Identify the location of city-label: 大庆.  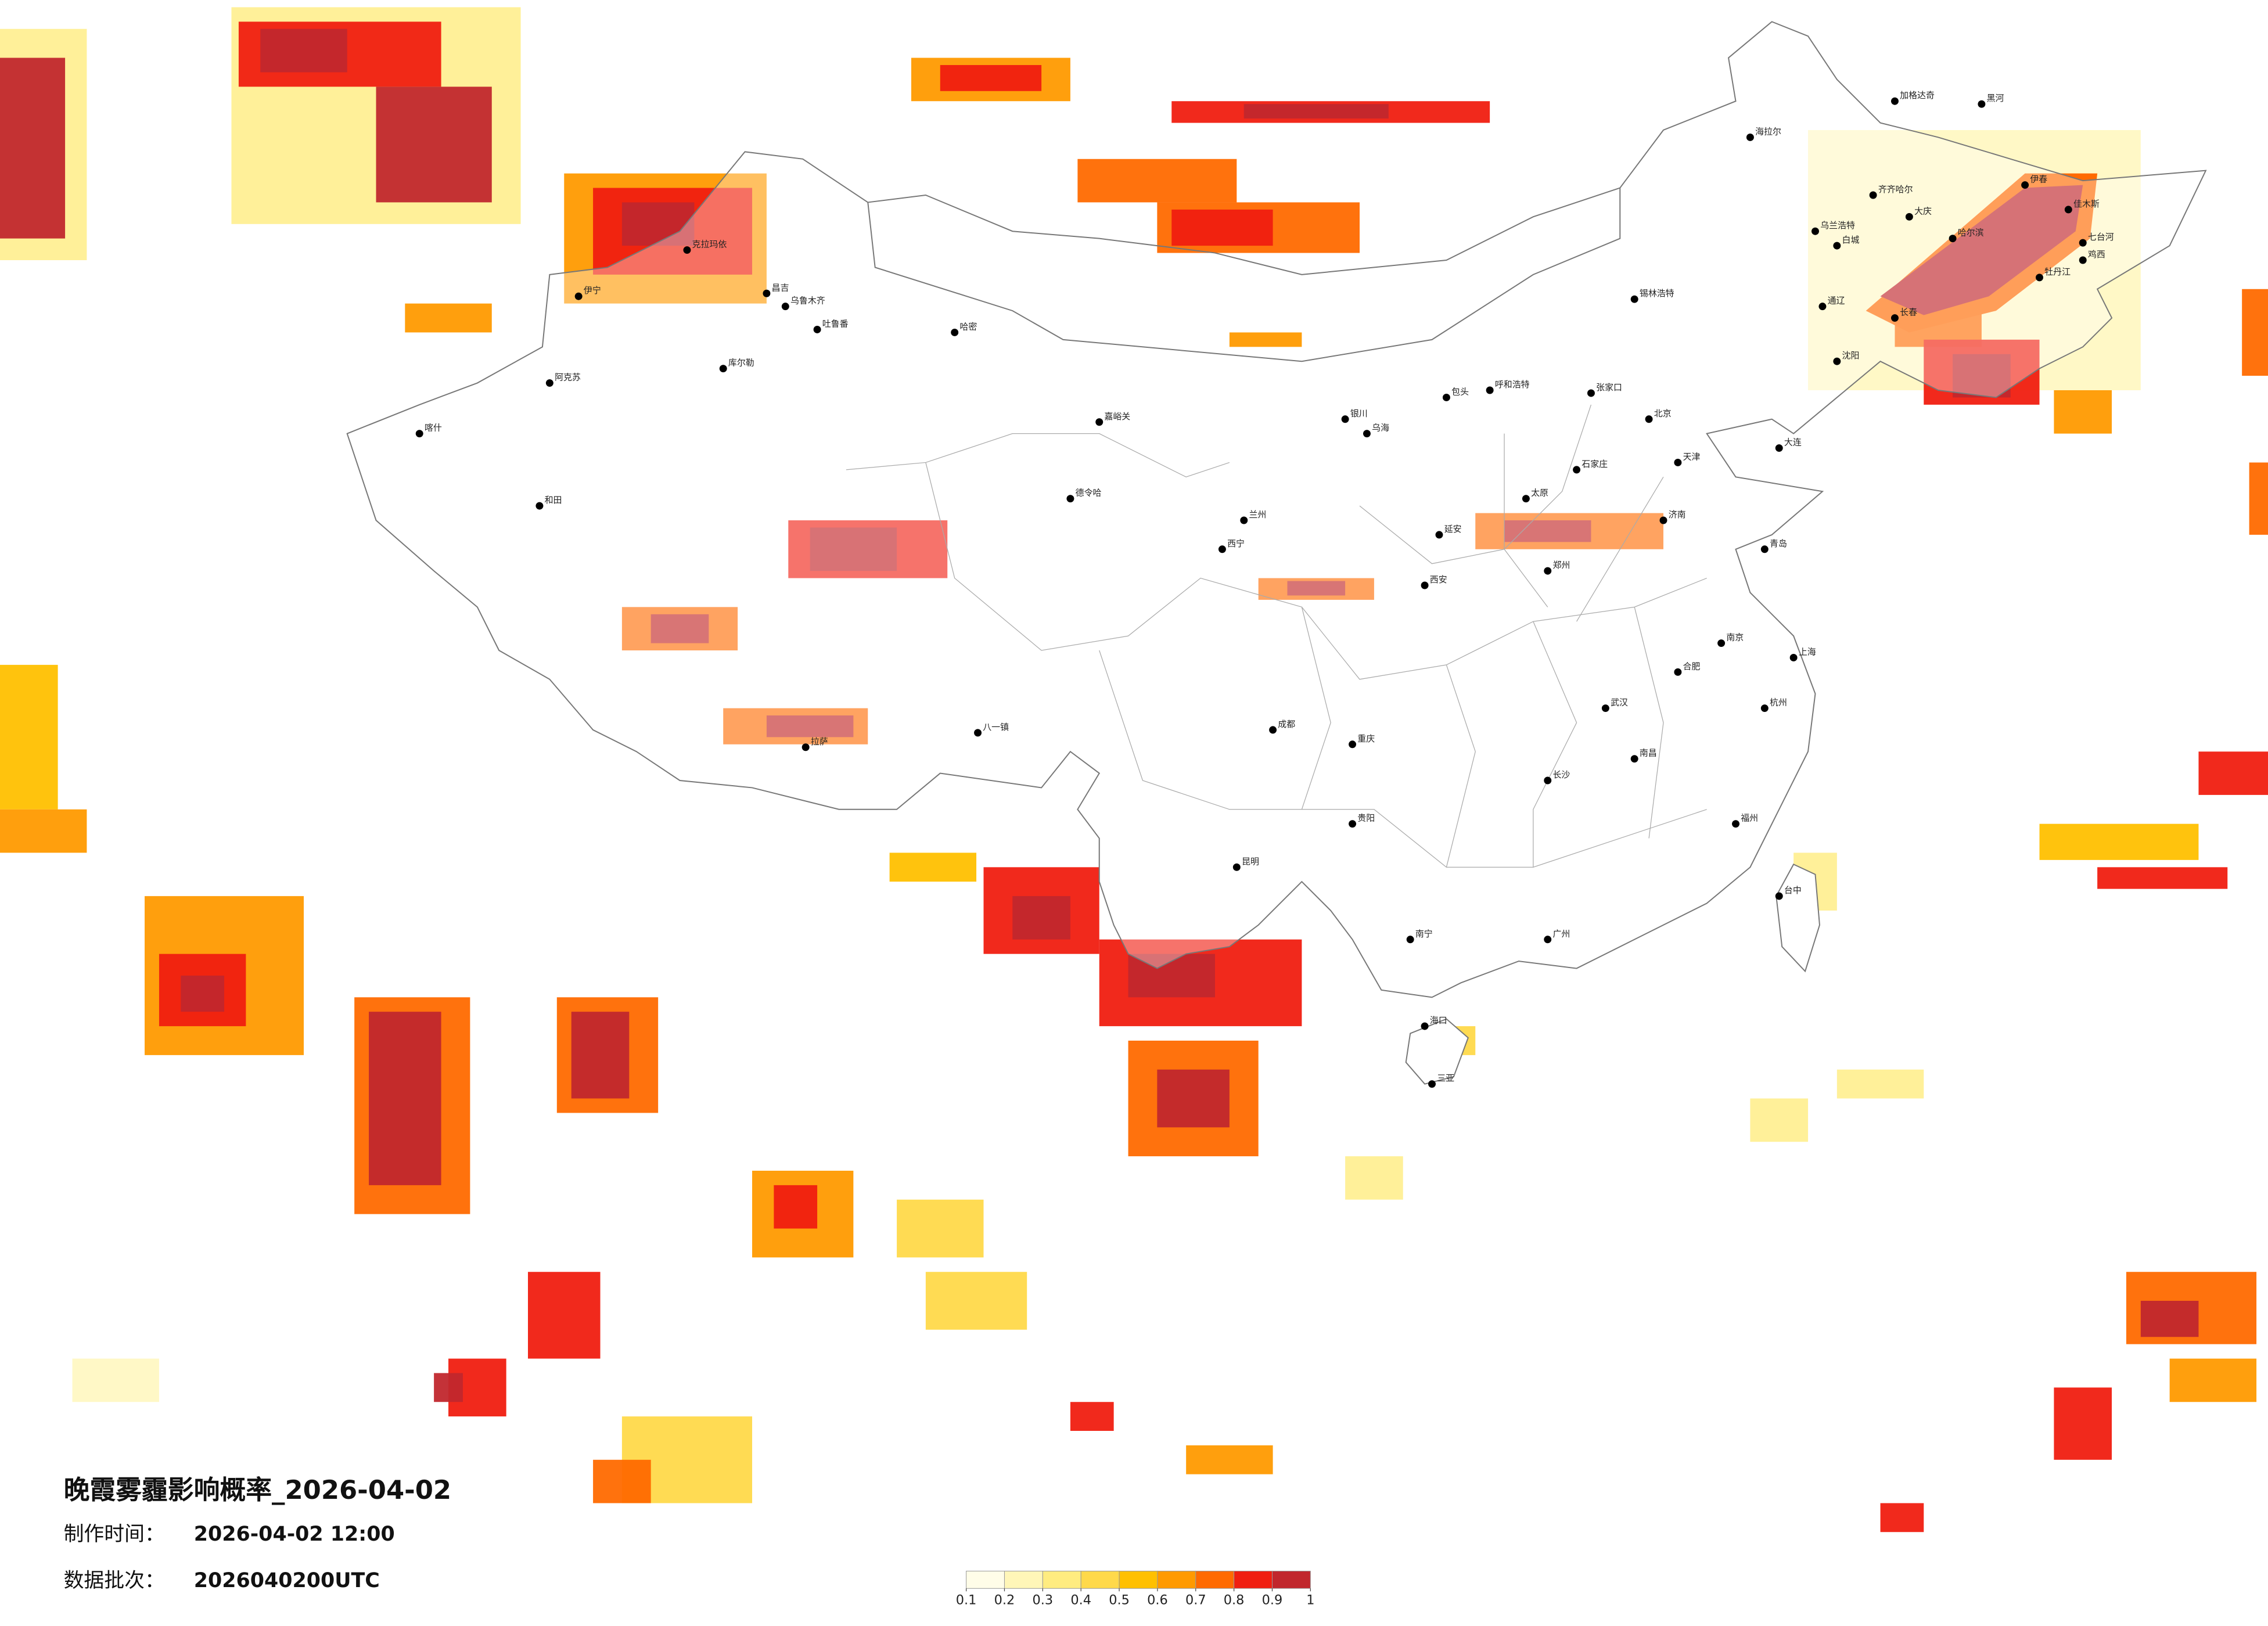
(1923, 211).